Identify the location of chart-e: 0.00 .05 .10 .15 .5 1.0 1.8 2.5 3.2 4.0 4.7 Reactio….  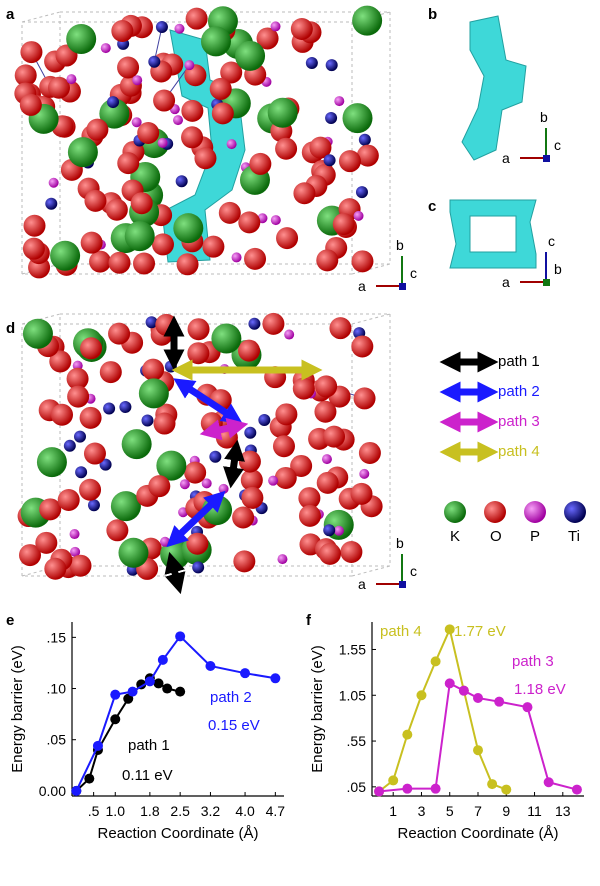
(147, 732).